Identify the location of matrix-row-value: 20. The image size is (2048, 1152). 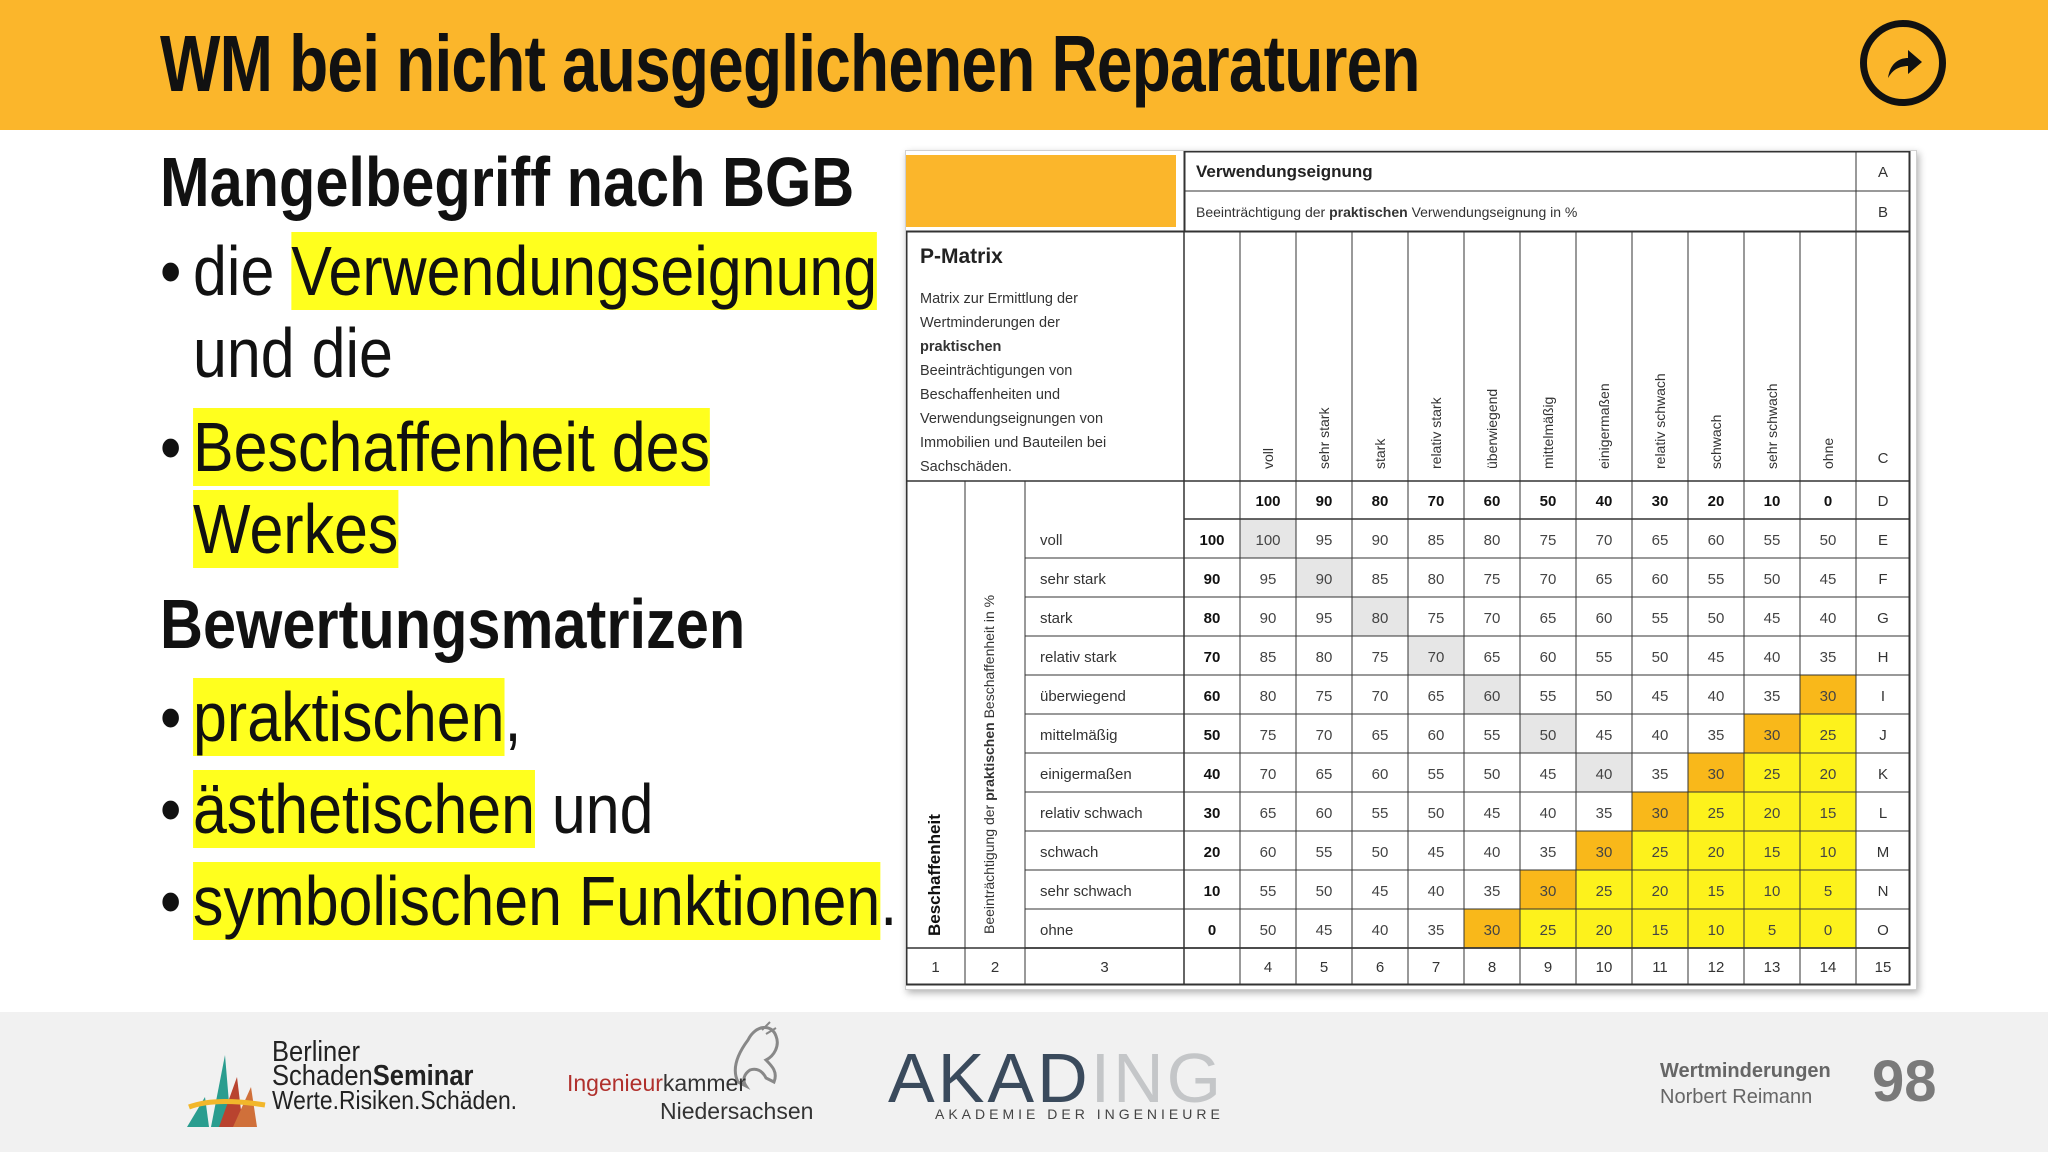
(1212, 852).